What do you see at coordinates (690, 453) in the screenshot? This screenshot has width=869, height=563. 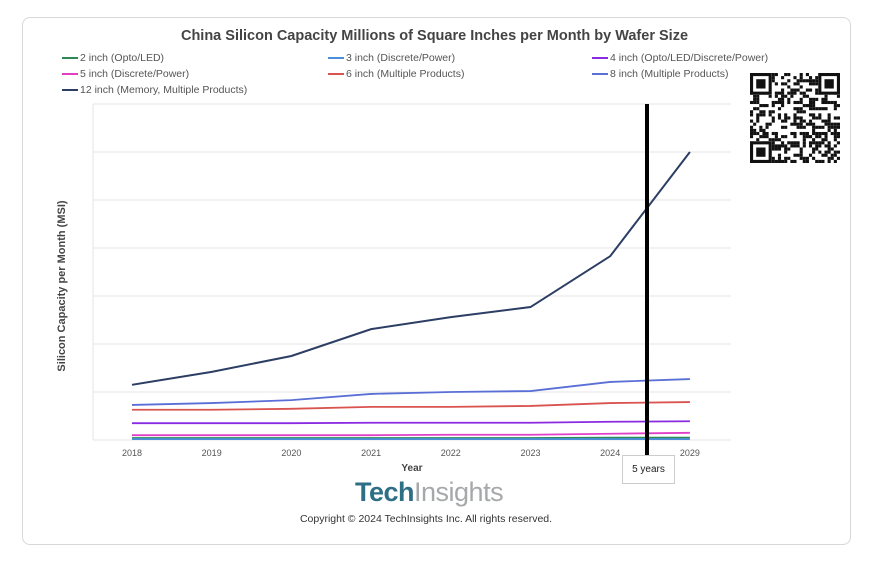 I see `x-tick-label: 2029` at bounding box center [690, 453].